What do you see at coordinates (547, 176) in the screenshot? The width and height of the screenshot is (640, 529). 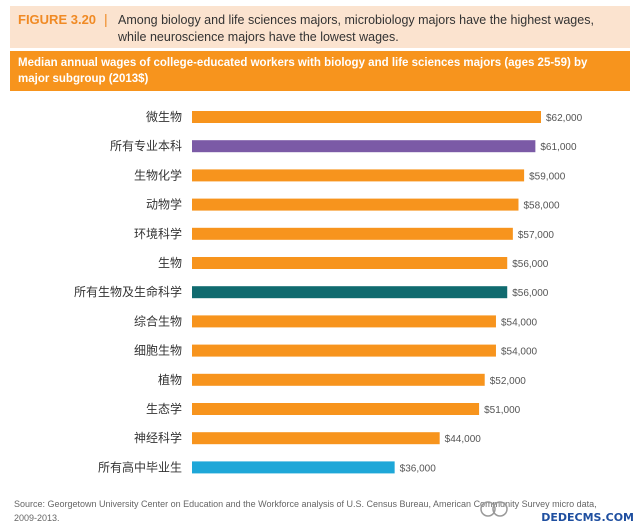 I see `value-label: $59,000` at bounding box center [547, 176].